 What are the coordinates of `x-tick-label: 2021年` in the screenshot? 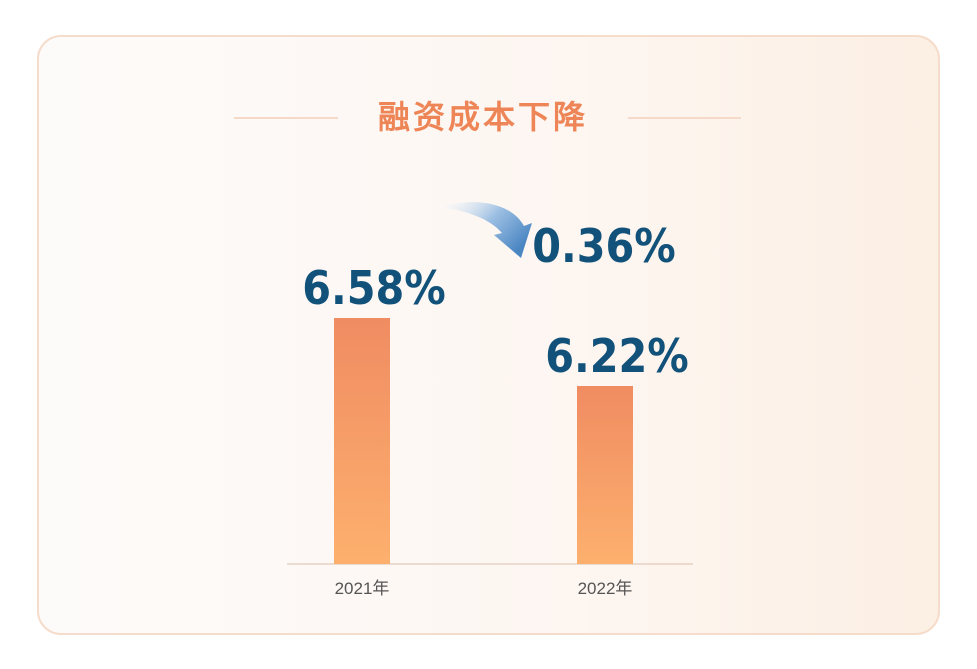 It's located at (362, 588).